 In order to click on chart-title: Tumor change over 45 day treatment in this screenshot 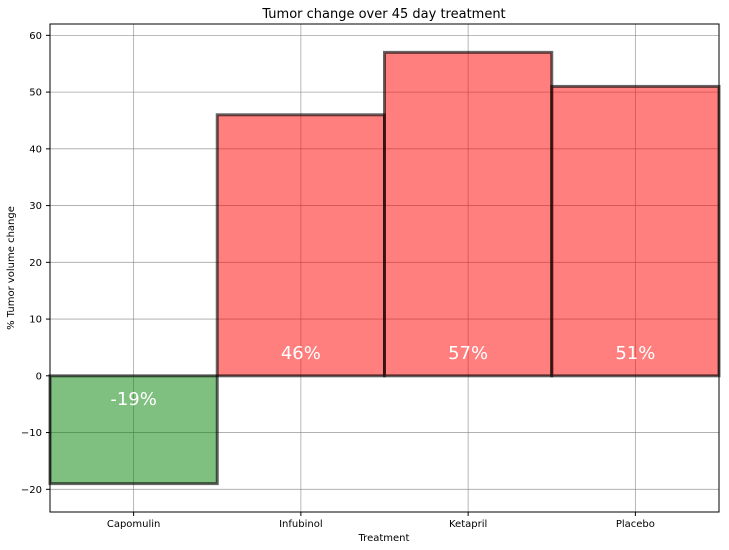, I will do `click(383, 14)`.